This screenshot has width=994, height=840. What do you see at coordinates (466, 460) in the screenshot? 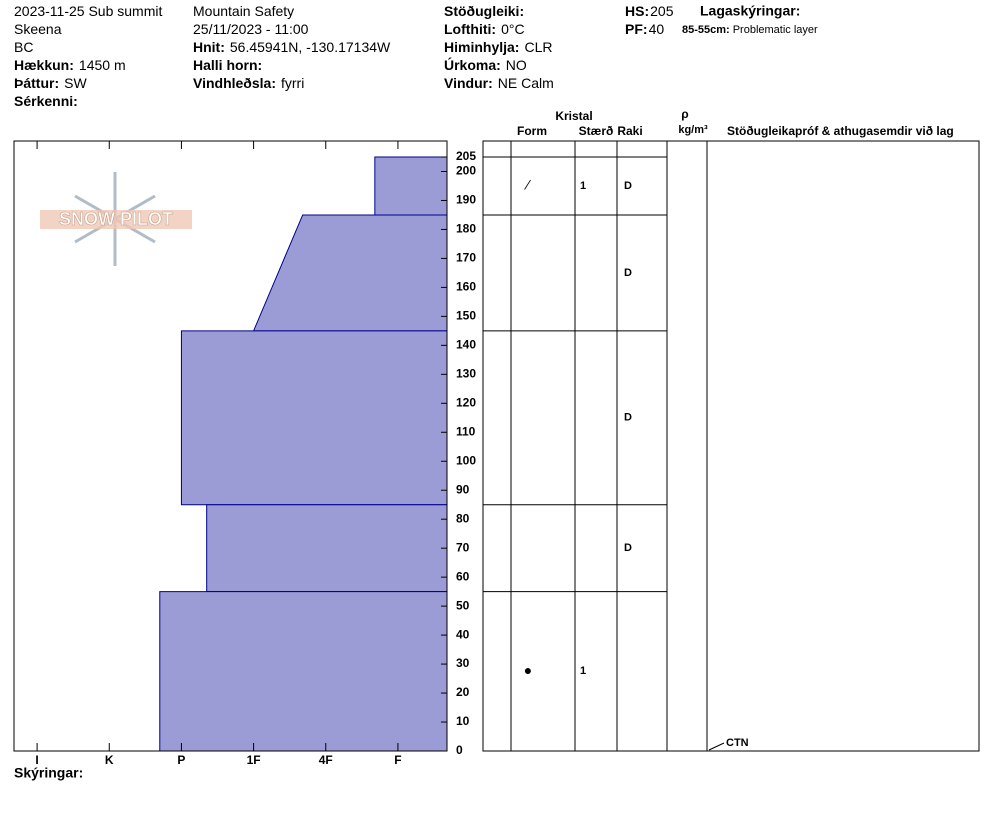
I see `y-tick-label: 100` at bounding box center [466, 460].